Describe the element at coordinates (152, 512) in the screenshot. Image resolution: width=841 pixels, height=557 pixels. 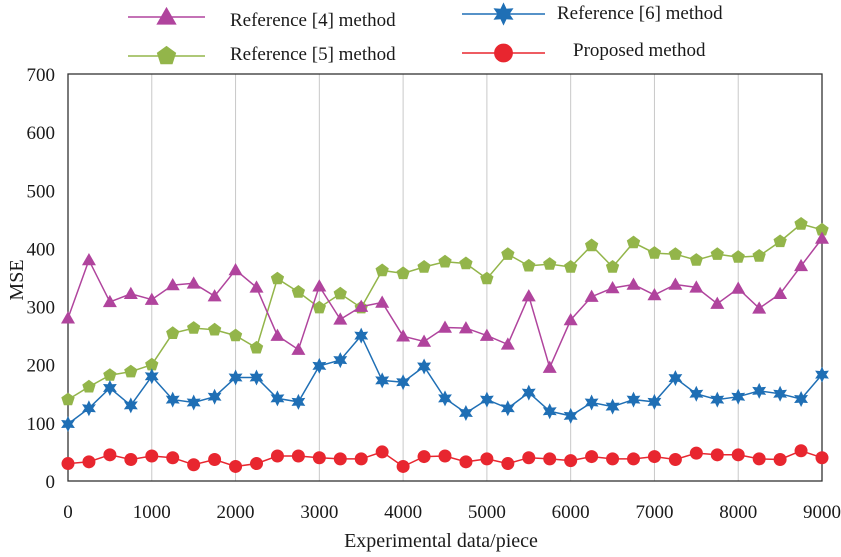
I see `x-tick-label: 1000` at that location.